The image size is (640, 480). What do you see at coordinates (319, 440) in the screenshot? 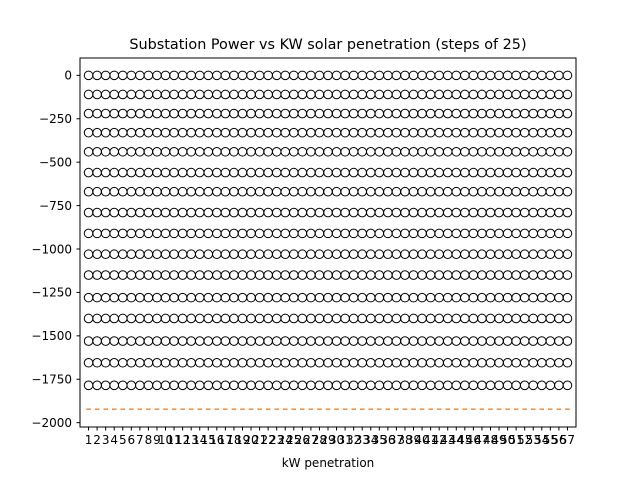
I see `x-tick-label: 28` at bounding box center [319, 440].